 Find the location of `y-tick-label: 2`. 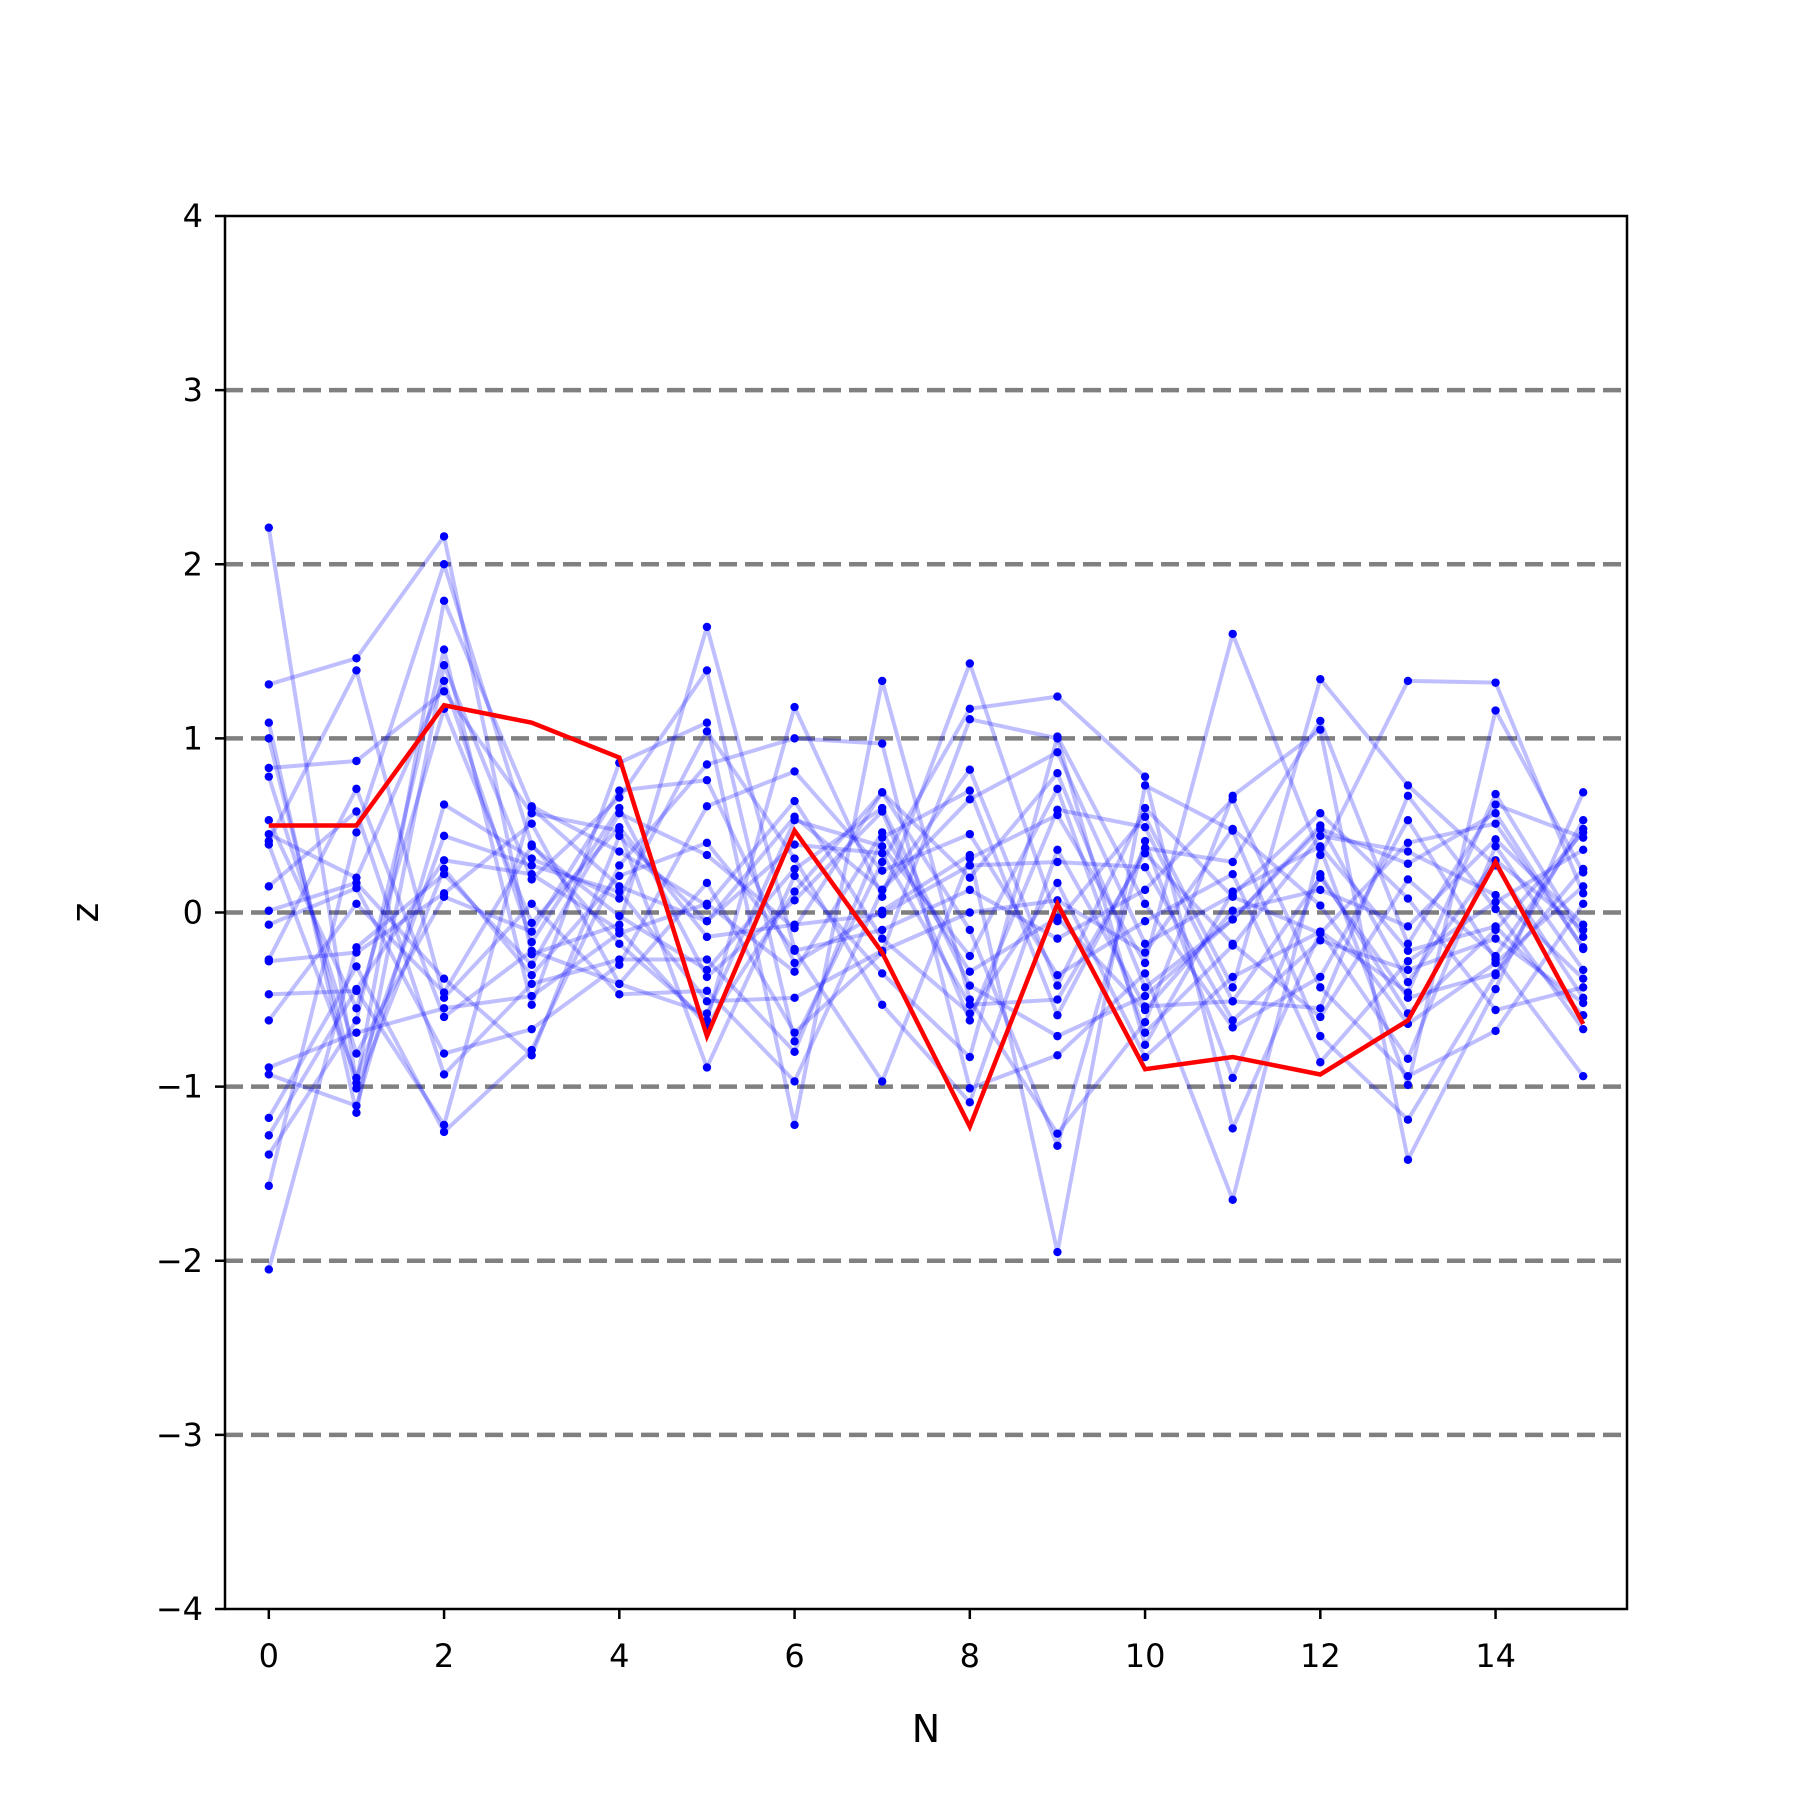

y-tick-label: 2 is located at coordinates (193, 564).